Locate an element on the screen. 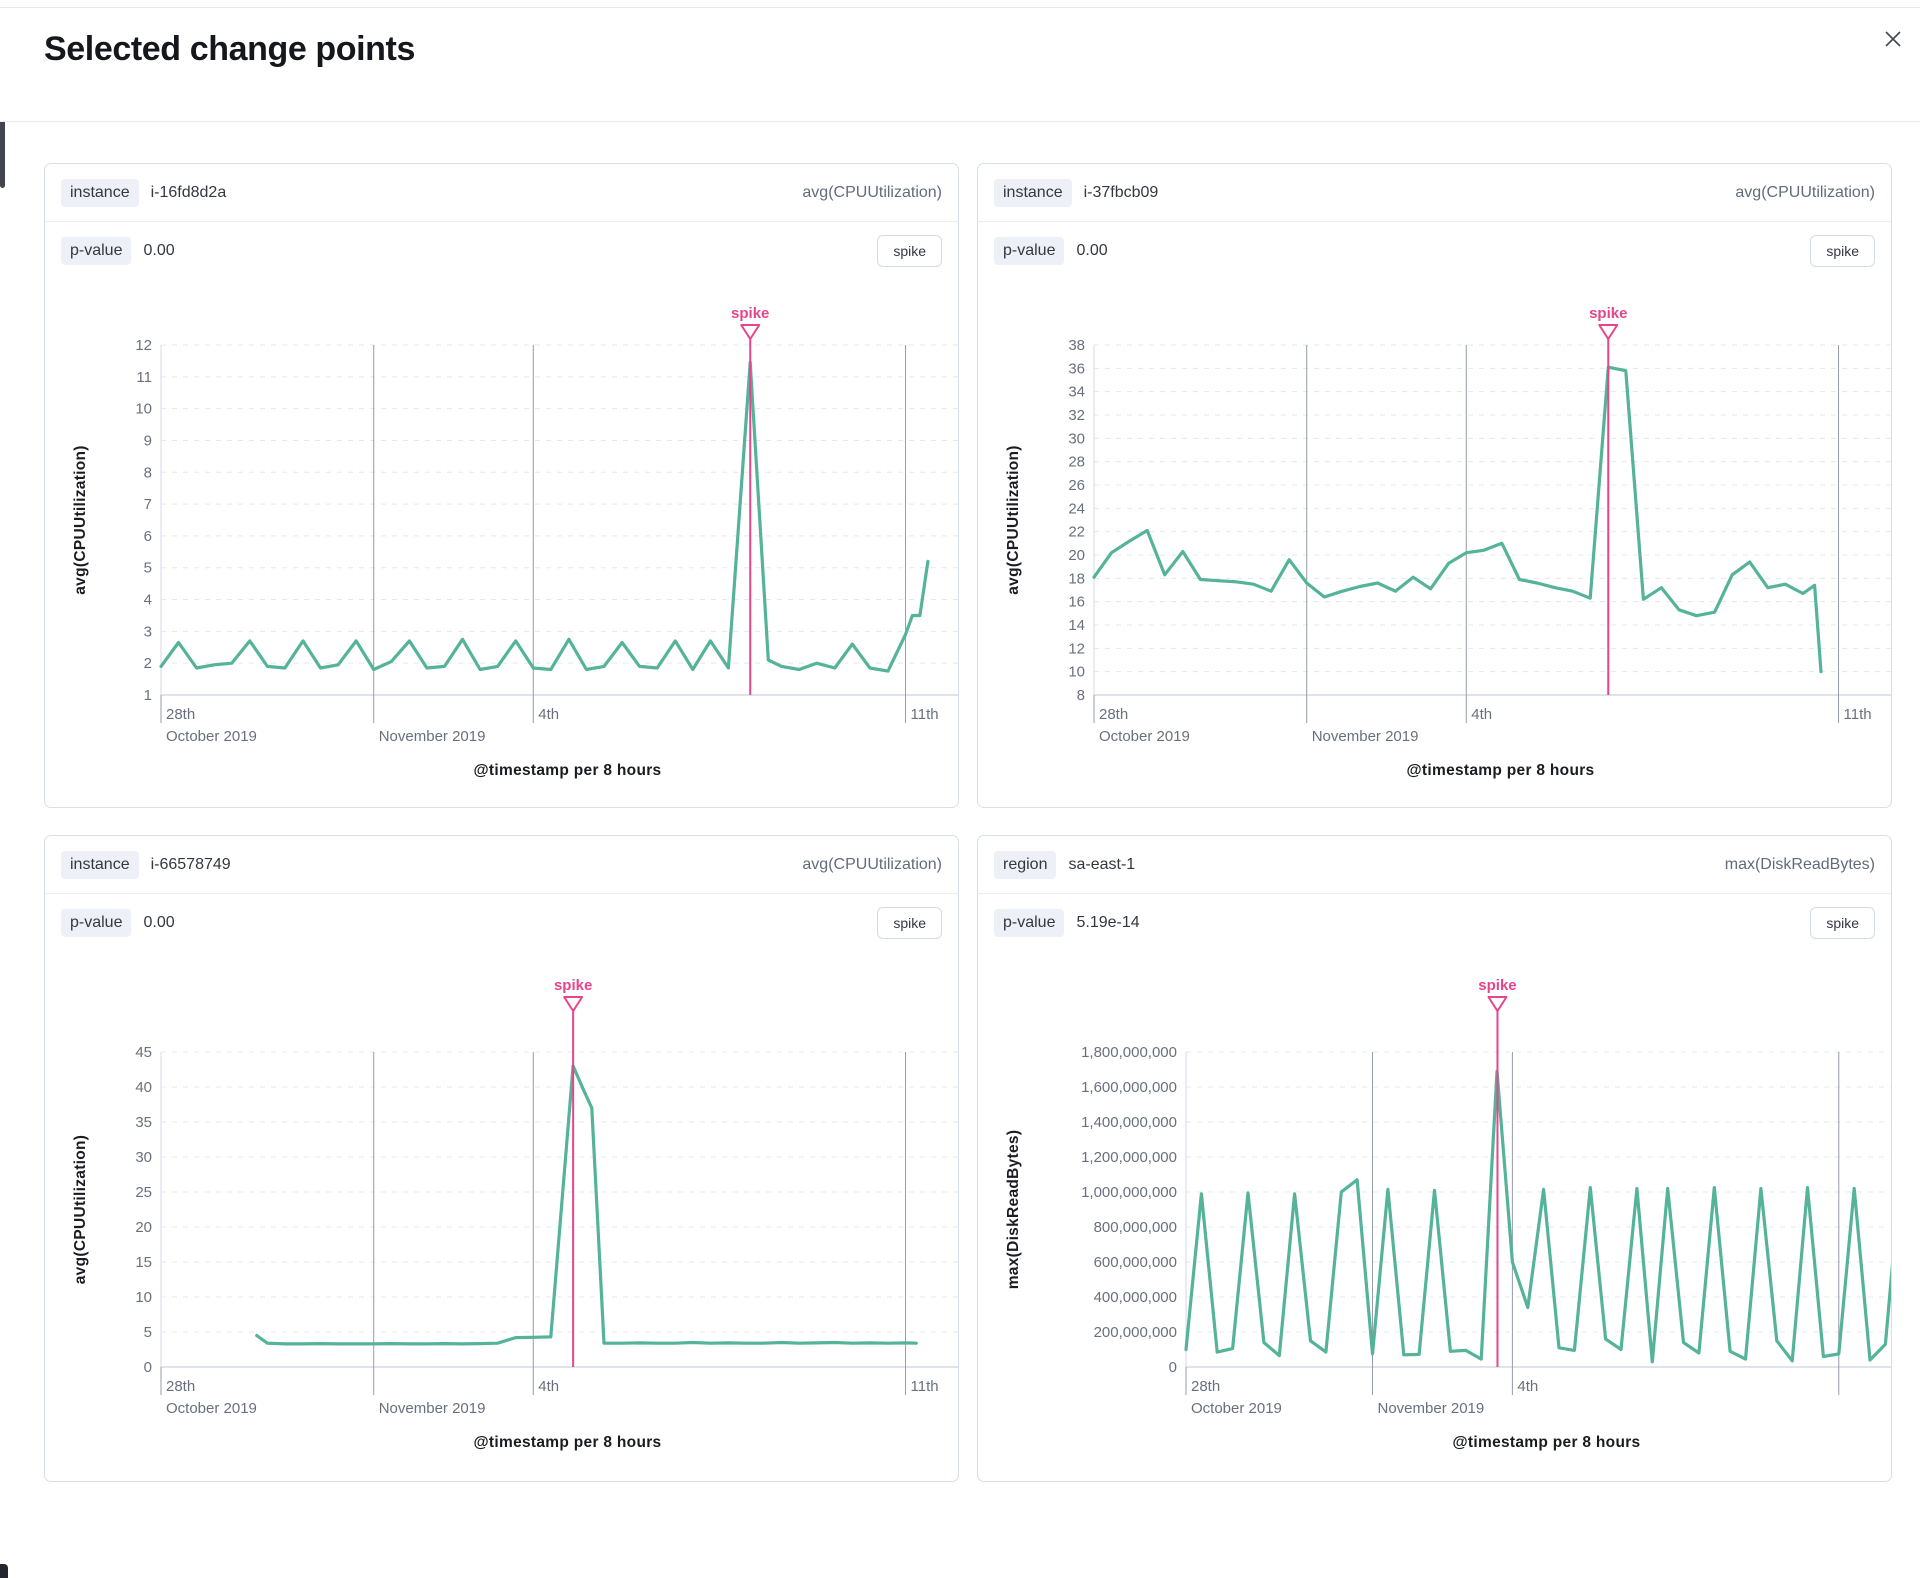  field-value: sa-east-1 is located at coordinates (1102, 864).